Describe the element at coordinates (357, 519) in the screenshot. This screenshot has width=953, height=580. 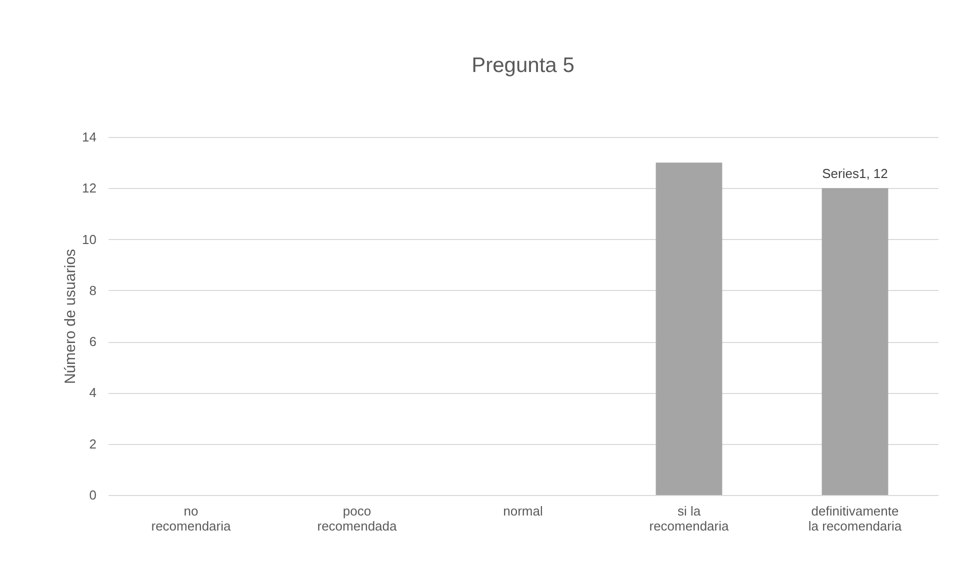
I see `x-tick-label: poco recomendada` at that location.